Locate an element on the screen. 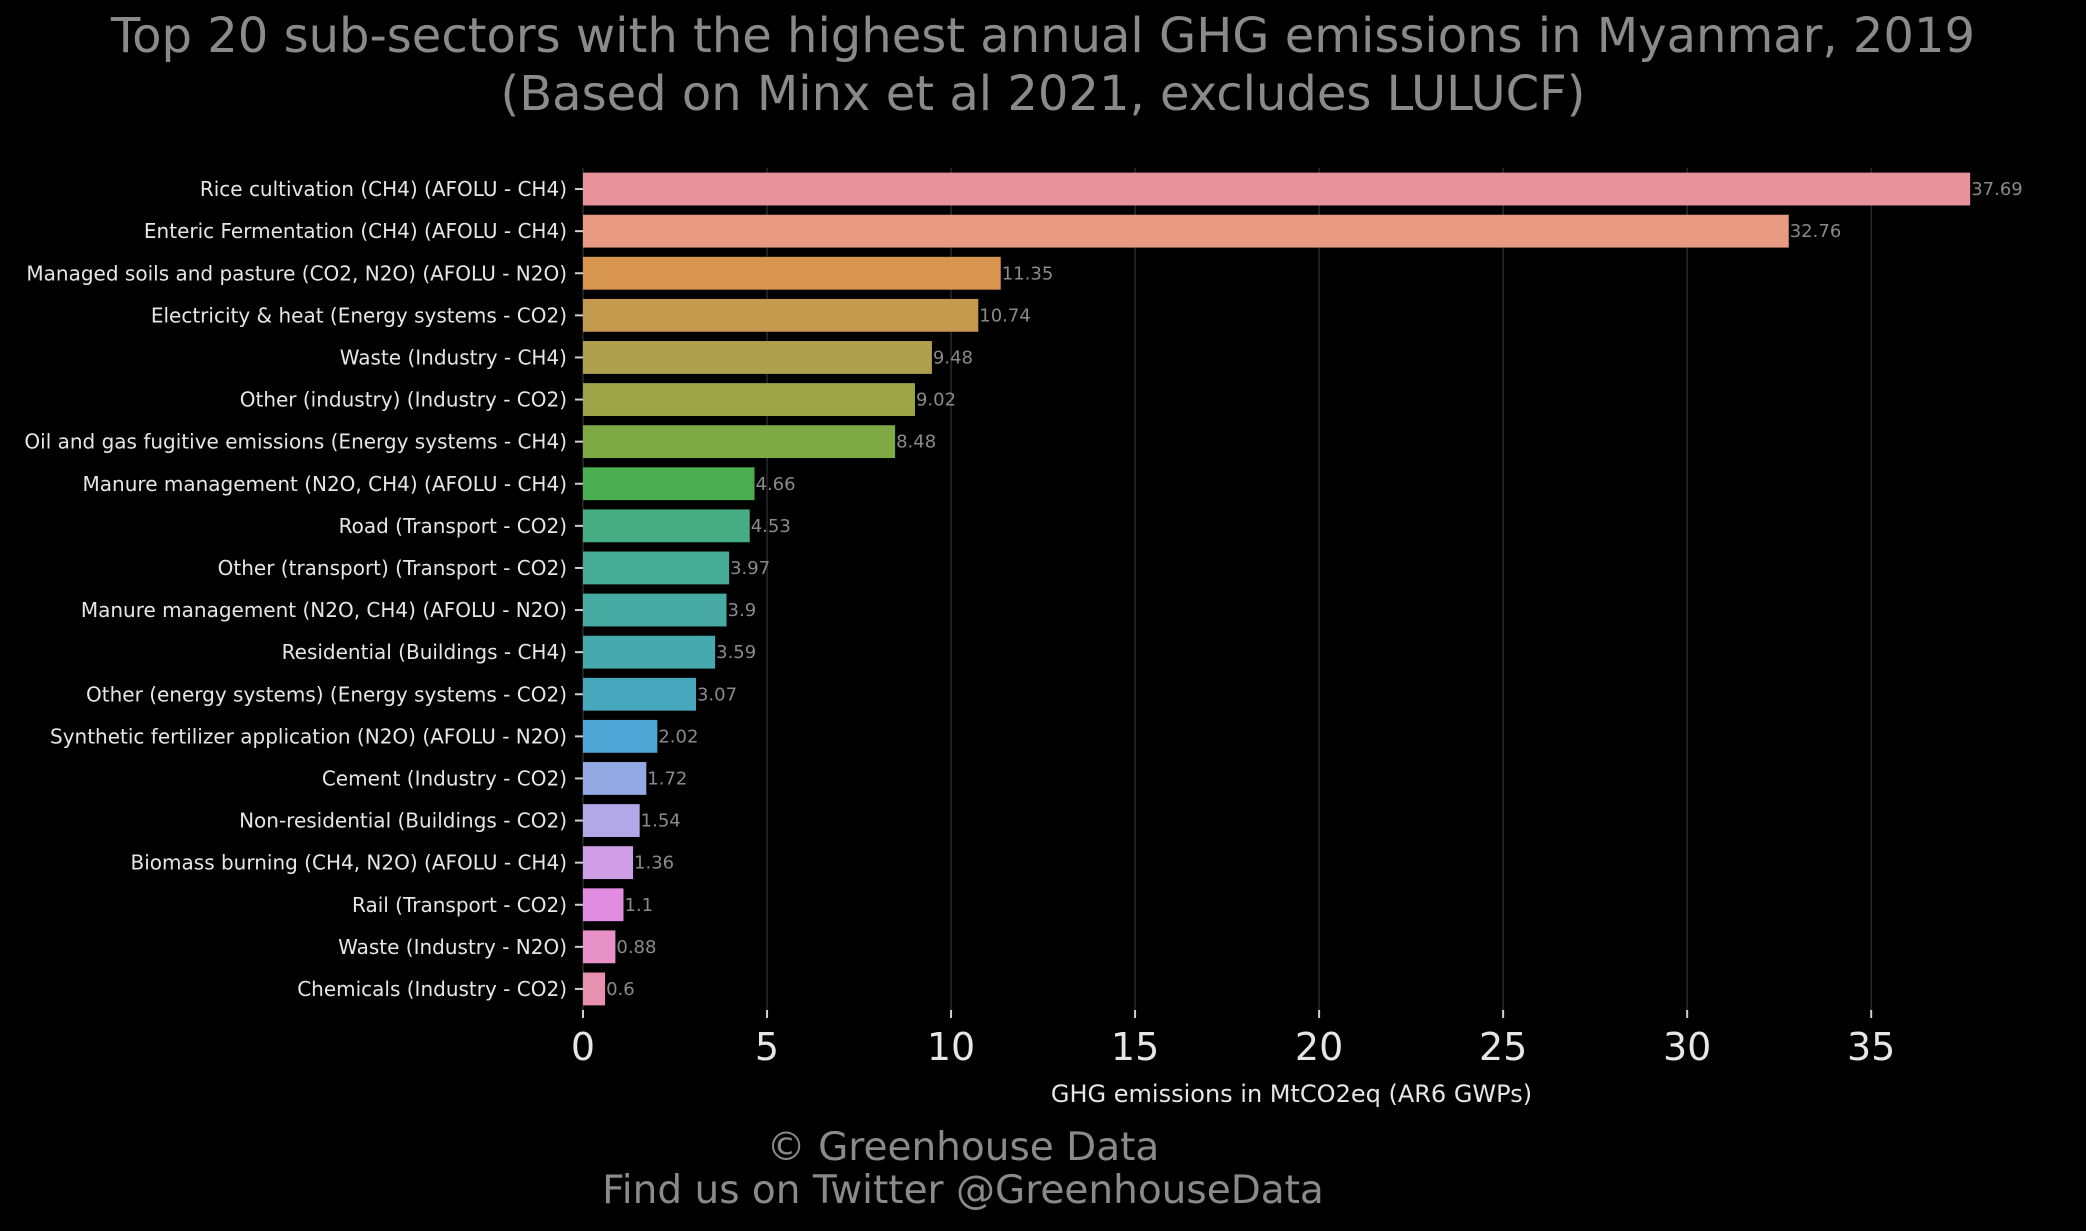  category-label: Non-residential (Buildings - CO2) is located at coordinates (403, 821).